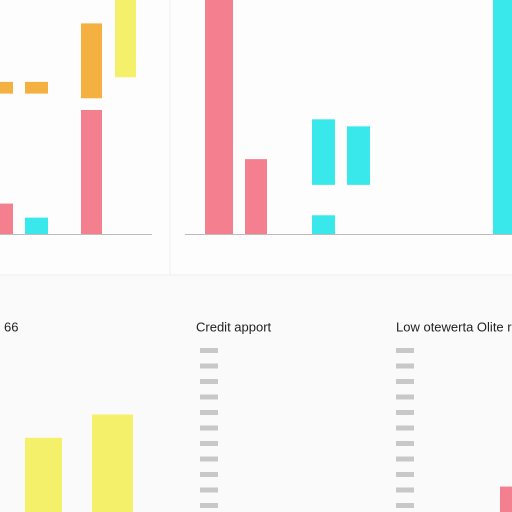 This screenshot has height=512, width=512. What do you see at coordinates (11, 326) in the screenshot?
I see `panel-title: 66` at bounding box center [11, 326].